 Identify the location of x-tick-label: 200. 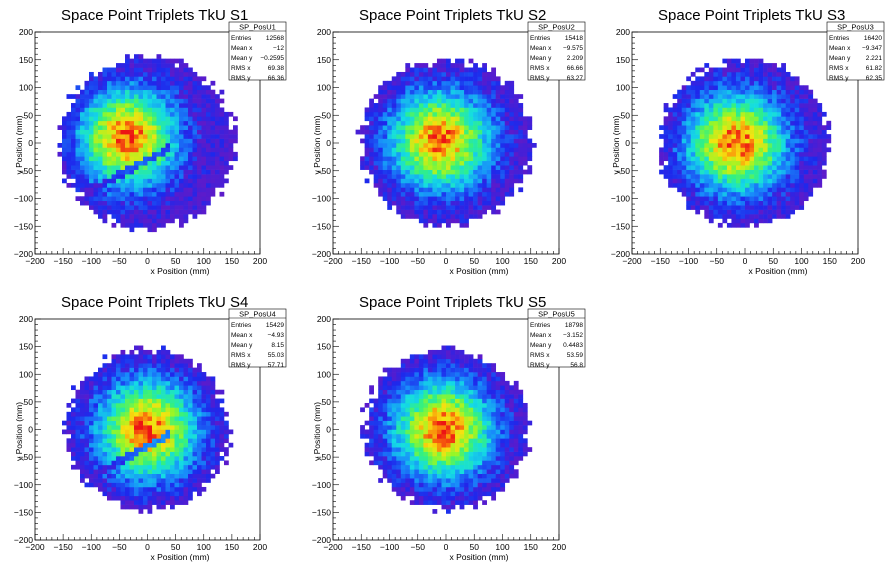
(260, 261).